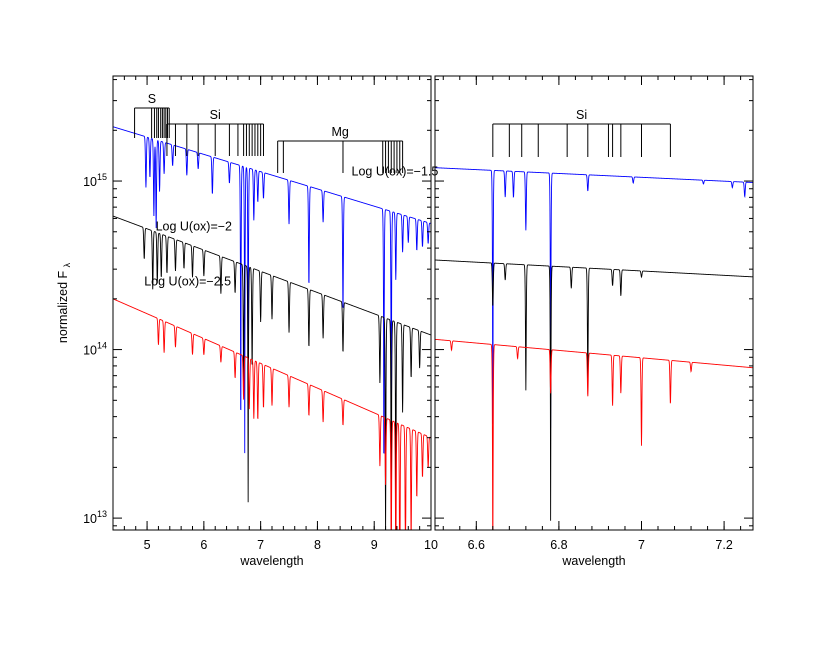  Describe the element at coordinates (271, 561) in the screenshot. I see `left-x-axis-label: wavelength` at that location.